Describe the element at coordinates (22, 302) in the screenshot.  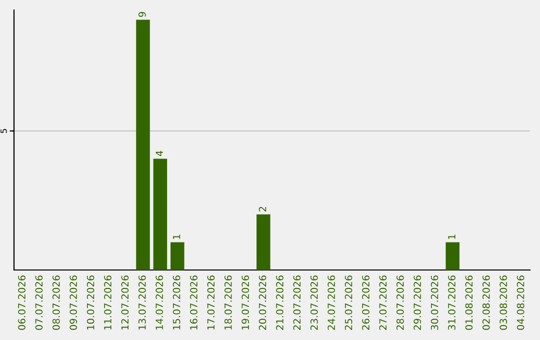
I see `x-tick-label: 06.07.2026` at that location.